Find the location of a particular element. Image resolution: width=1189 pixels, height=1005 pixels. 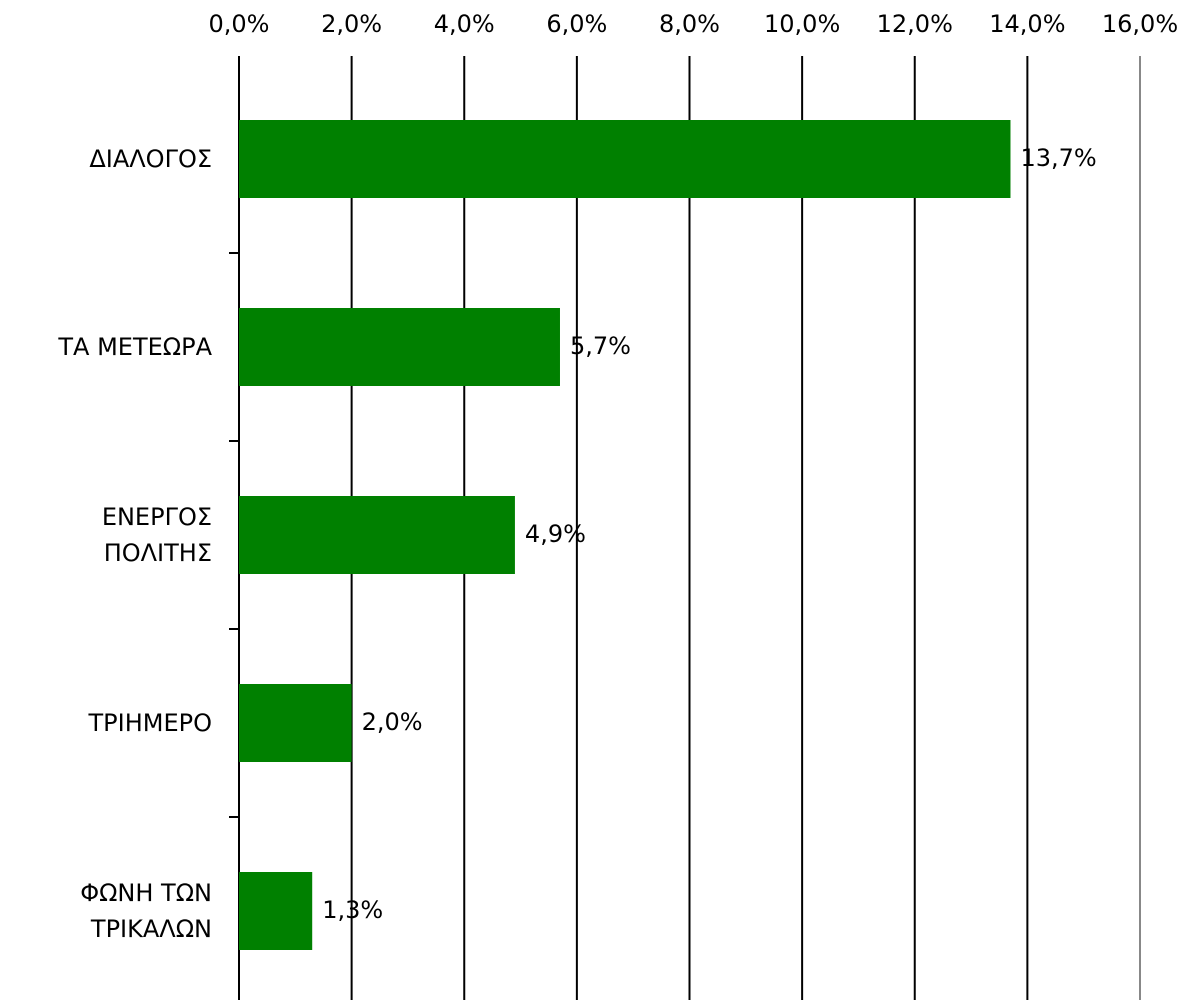

x-tick-label: 8,0% is located at coordinates (689, 24).